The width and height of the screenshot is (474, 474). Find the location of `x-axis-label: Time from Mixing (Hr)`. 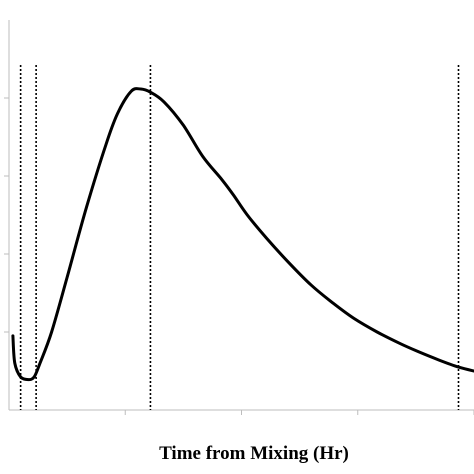

x-axis-label: Time from Mixing (Hr) is located at coordinates (254, 453).